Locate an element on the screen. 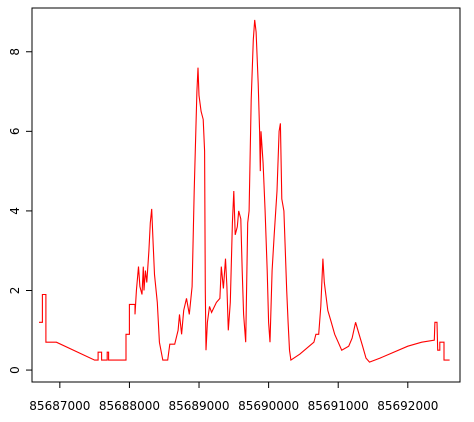 This screenshot has width=474, height=422. y-tick-label: 8 is located at coordinates (15, 52).